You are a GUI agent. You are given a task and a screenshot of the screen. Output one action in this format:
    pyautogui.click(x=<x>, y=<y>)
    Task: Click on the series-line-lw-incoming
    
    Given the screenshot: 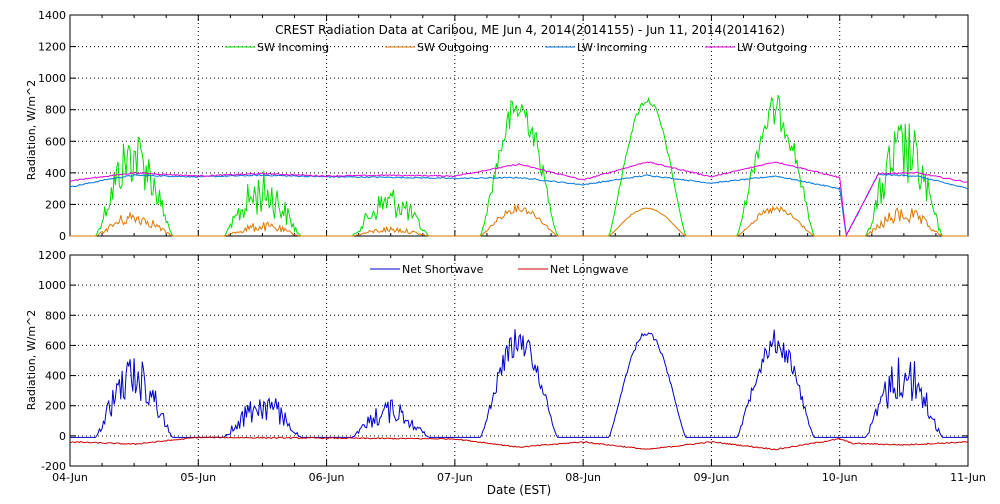 What is the action you would take?
    pyautogui.click(x=519, y=205)
    